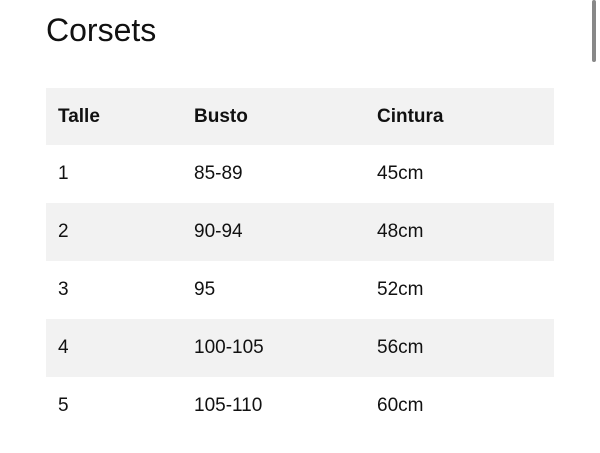 The image size is (600, 453). I want to click on cell-cintura: 56cm, so click(400, 347).